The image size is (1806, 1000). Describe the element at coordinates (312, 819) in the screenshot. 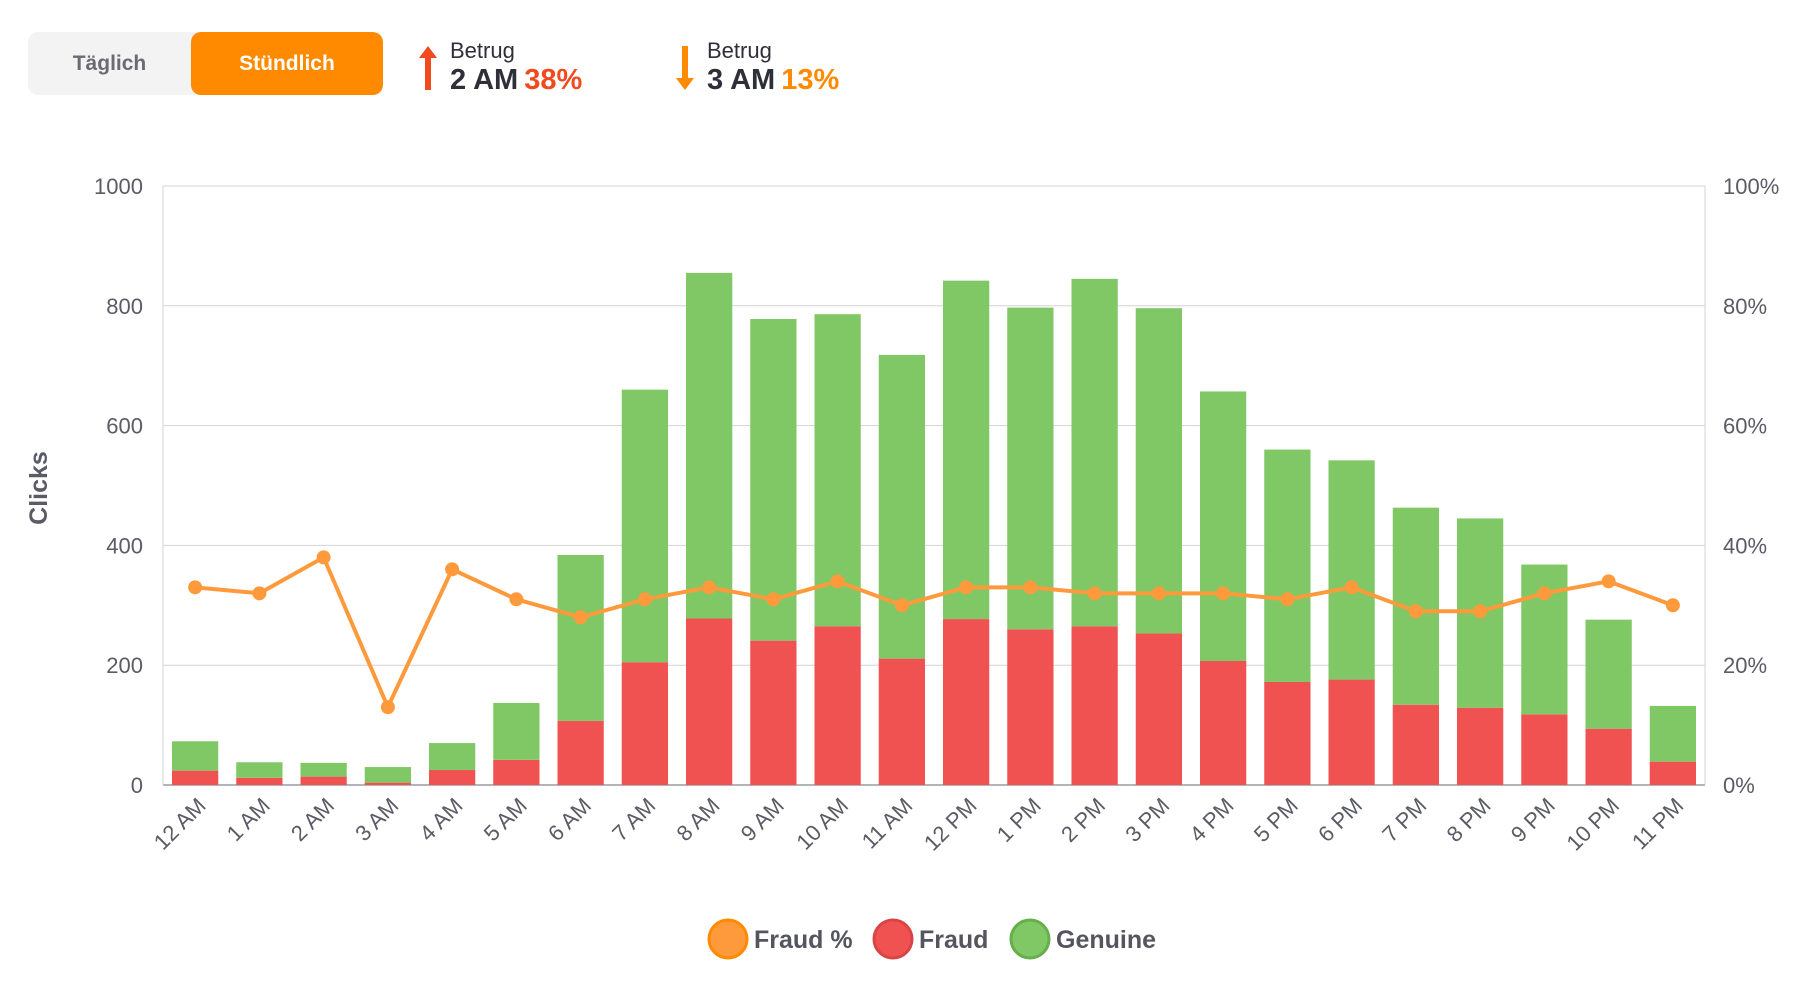

I see `x-tick-label: 2 AM` at that location.